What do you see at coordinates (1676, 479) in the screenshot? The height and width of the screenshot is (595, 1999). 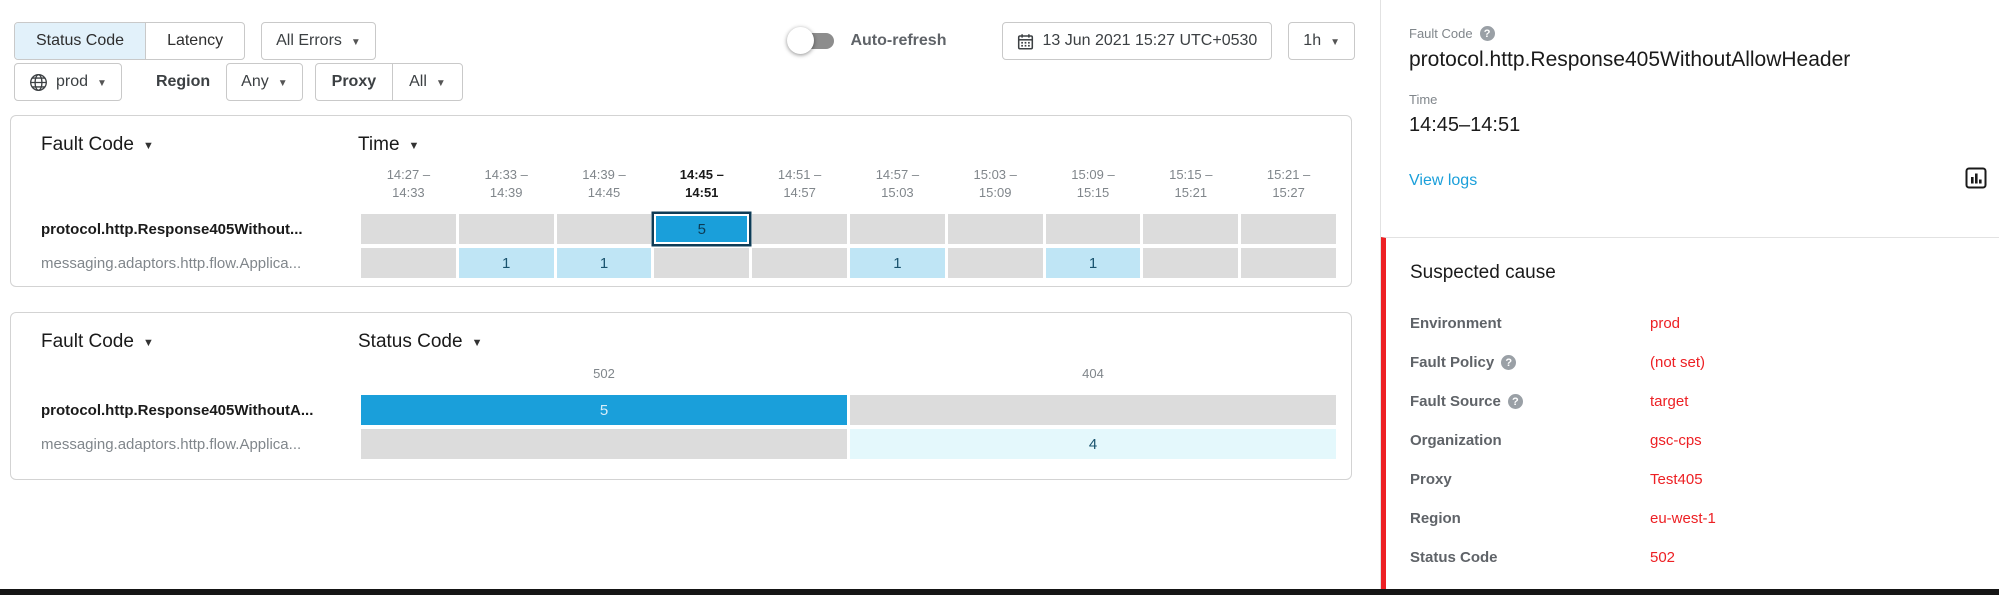 I see `kv-value: Test405` at bounding box center [1676, 479].